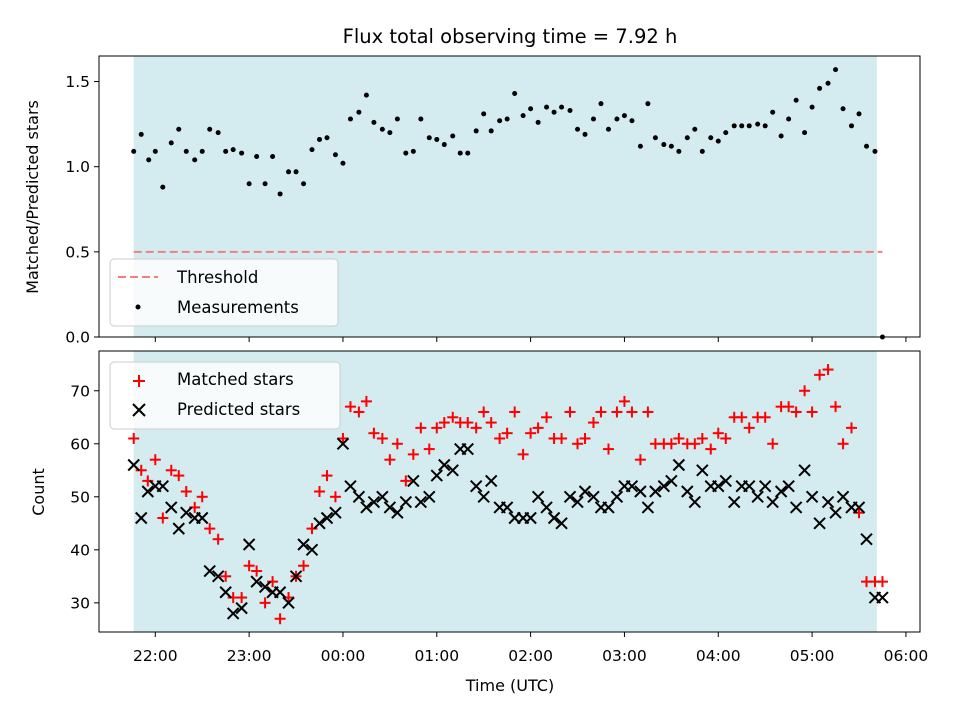  I want to click on x-tick-label: 05:00, so click(812, 656).